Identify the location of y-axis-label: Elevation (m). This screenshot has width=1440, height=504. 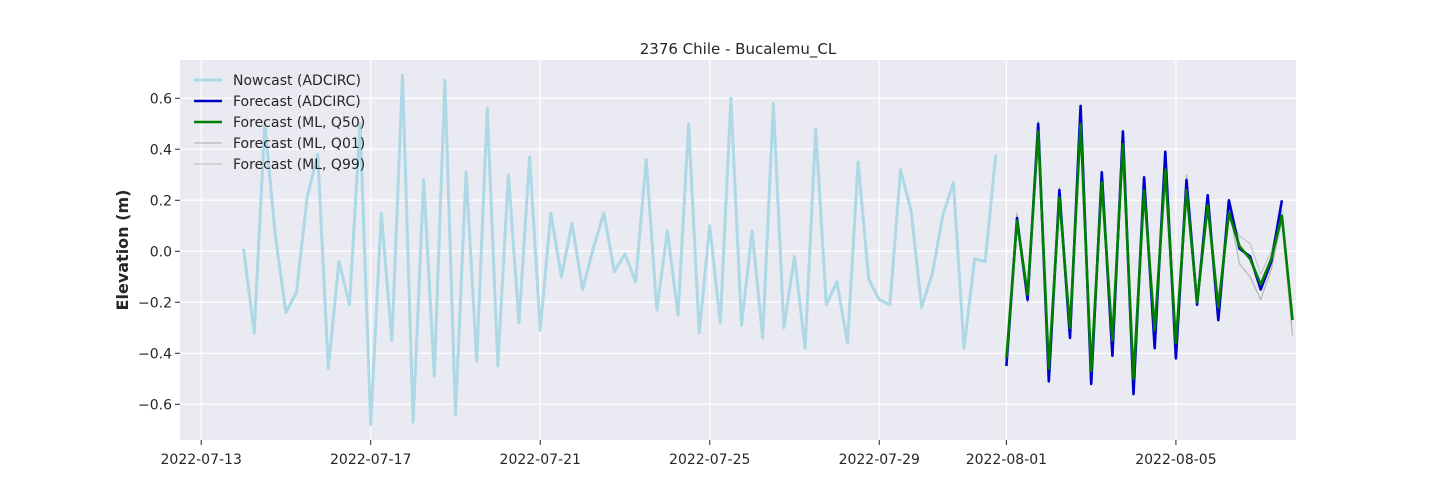
(122, 250).